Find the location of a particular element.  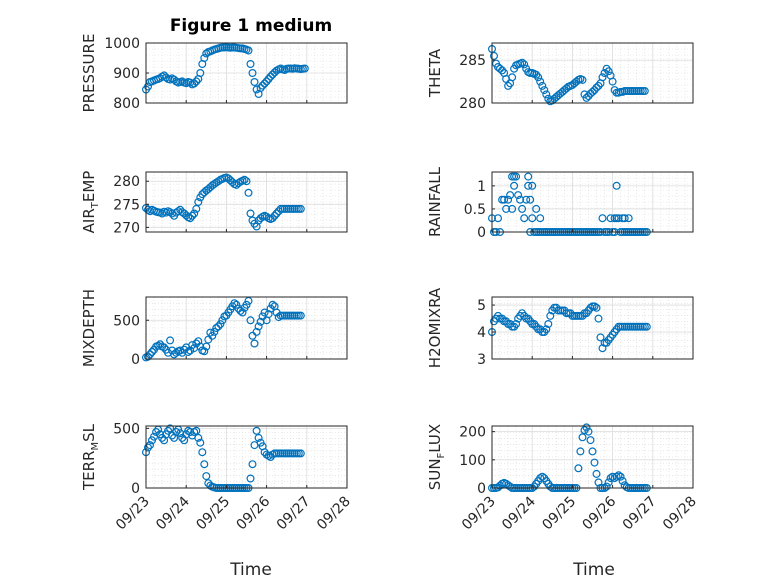

y-tick-label: 280 is located at coordinates (472, 104).